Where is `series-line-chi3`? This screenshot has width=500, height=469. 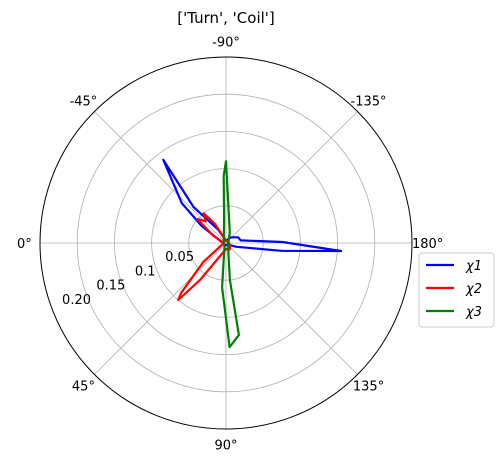
series-line-chi3 is located at coordinates (230, 254).